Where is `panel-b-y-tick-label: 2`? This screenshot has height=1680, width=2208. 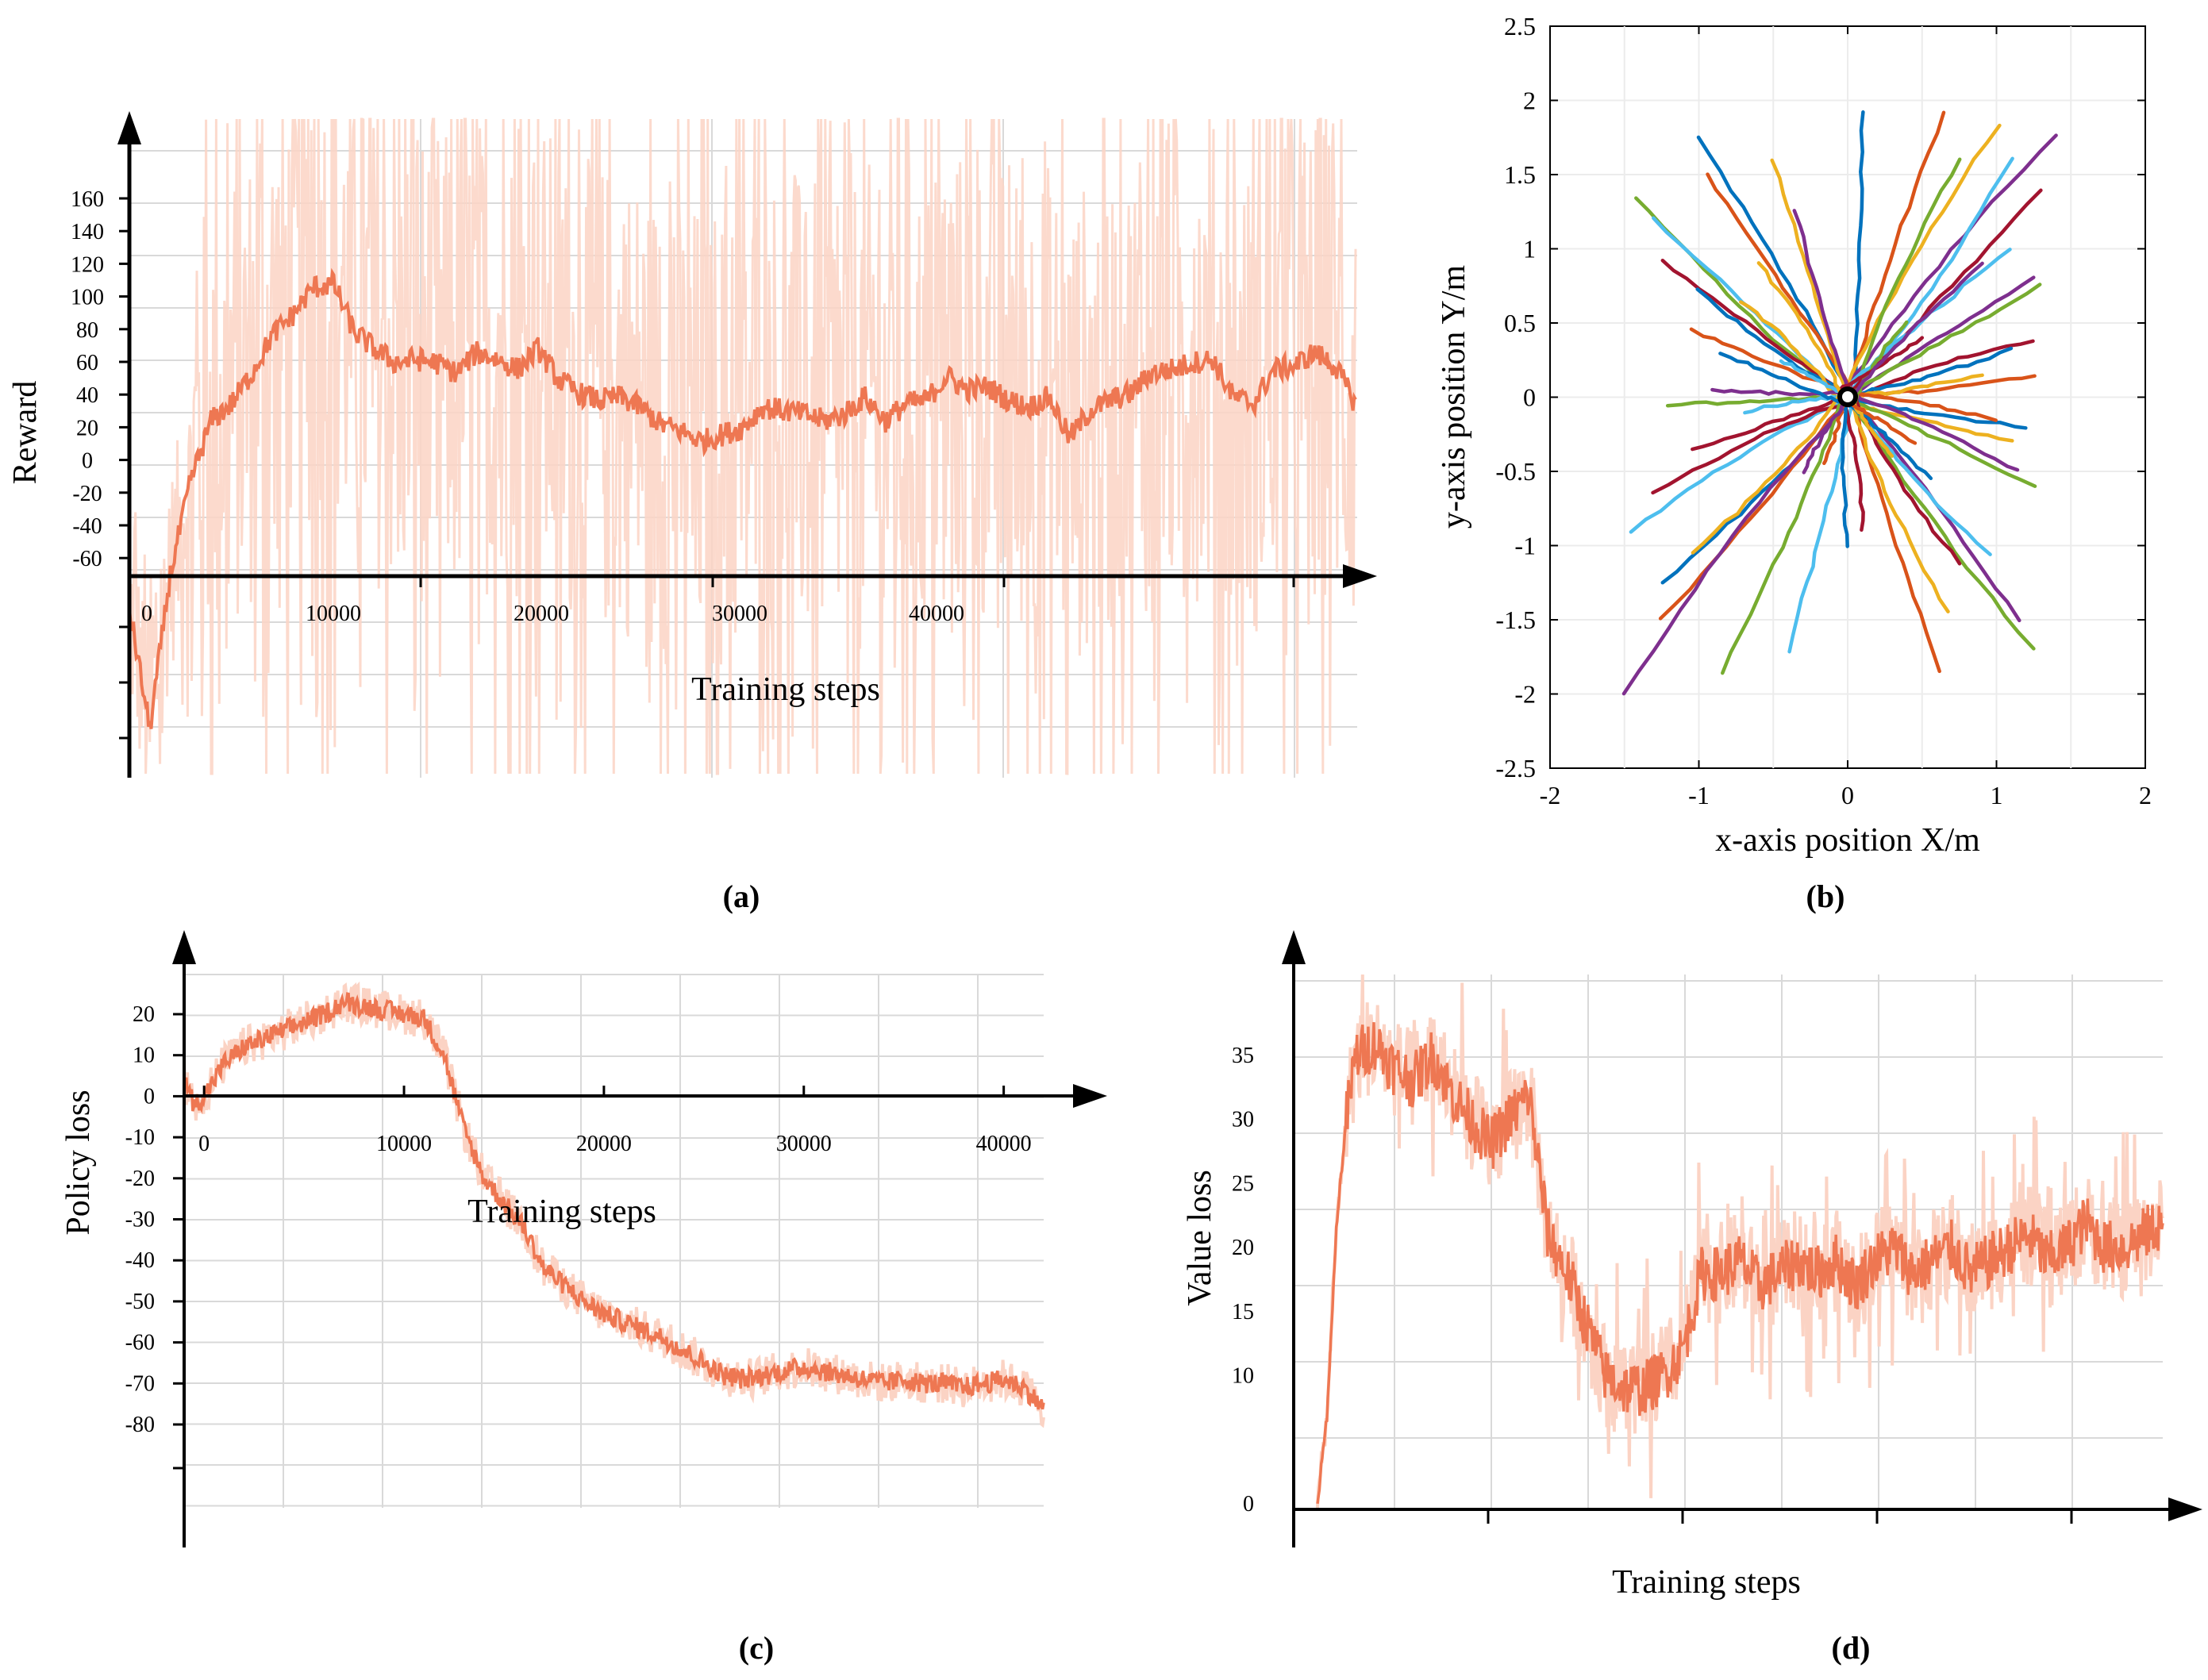
panel-b-y-tick-label: 2 is located at coordinates (1529, 100).